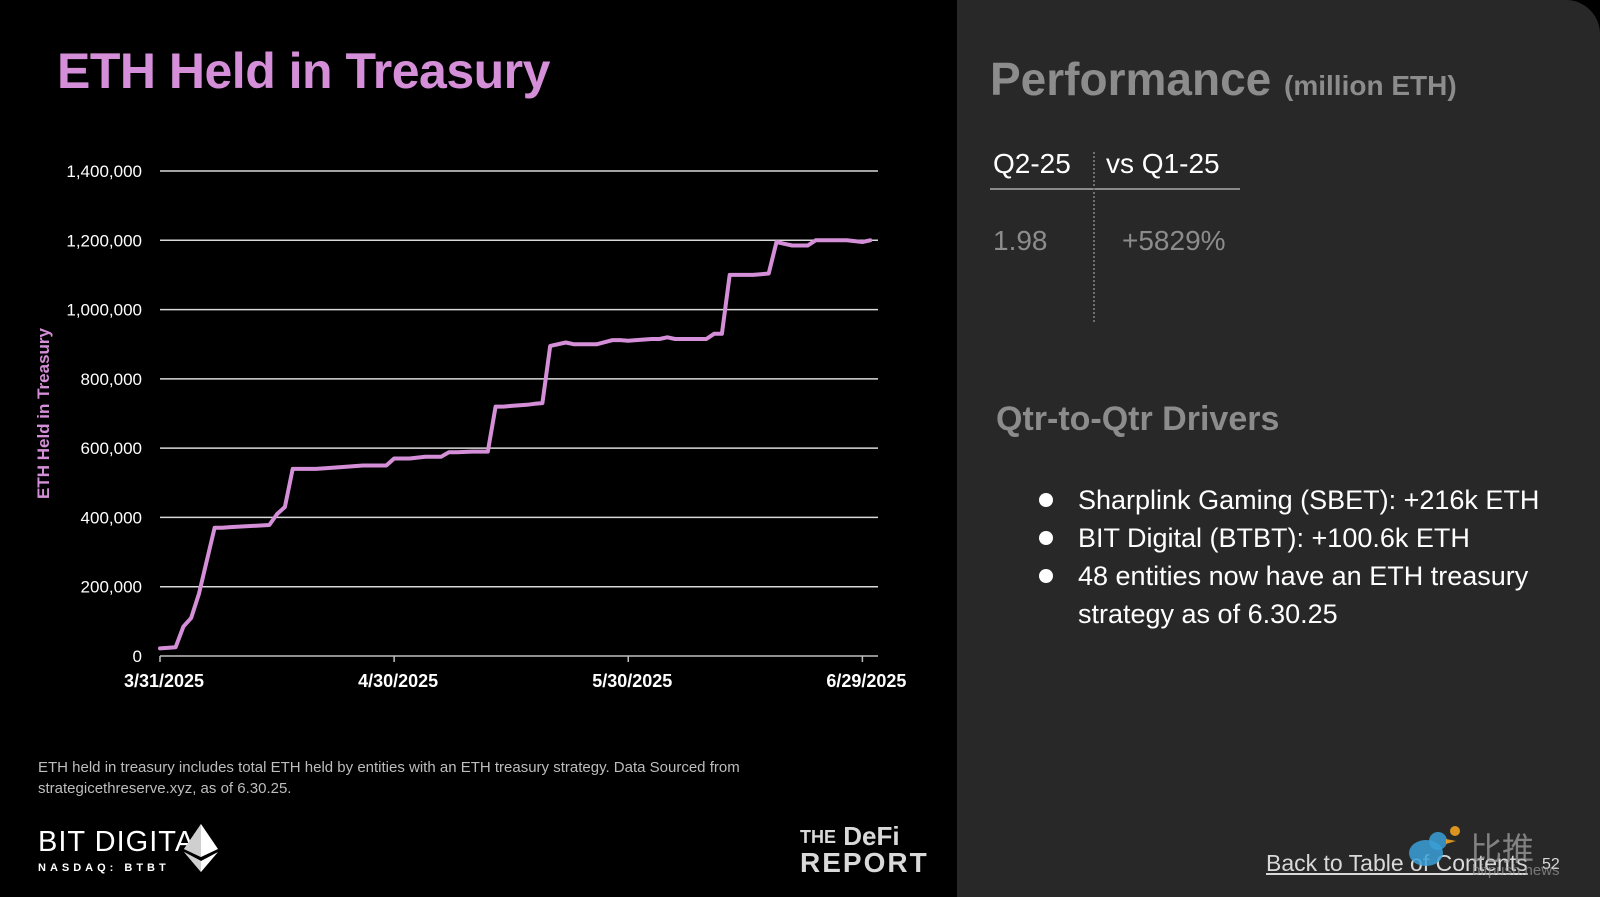 The height and width of the screenshot is (897, 1600). What do you see at coordinates (398, 681) in the screenshot?
I see `x-tick-label: 4/30/2025` at bounding box center [398, 681].